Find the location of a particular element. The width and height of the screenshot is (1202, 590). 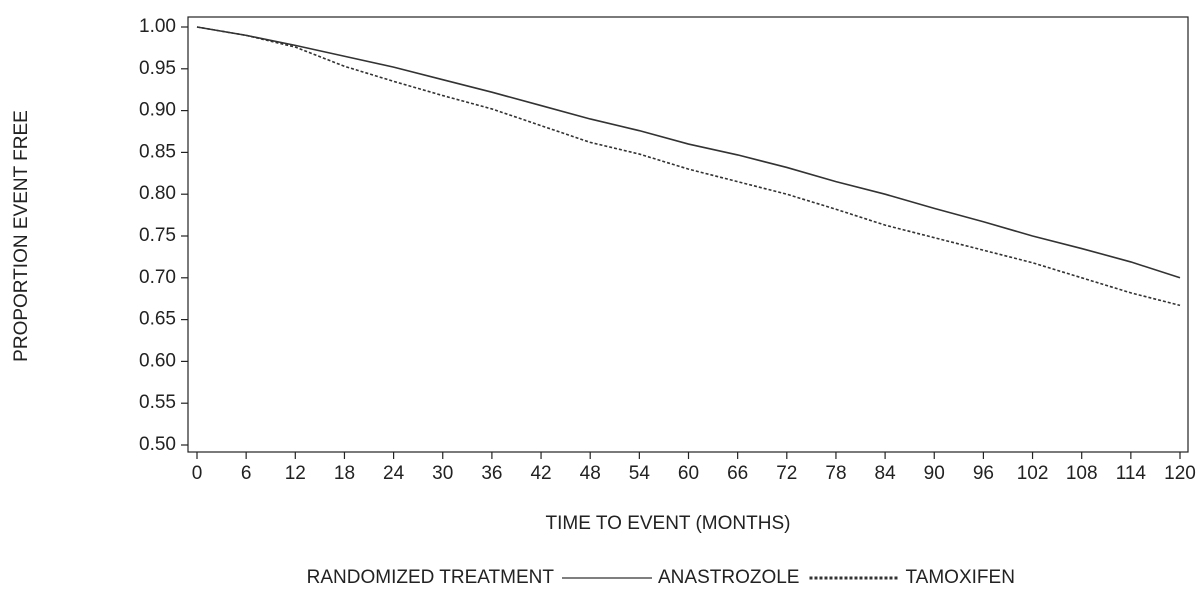

x-tick-label: 60 is located at coordinates (688, 473).